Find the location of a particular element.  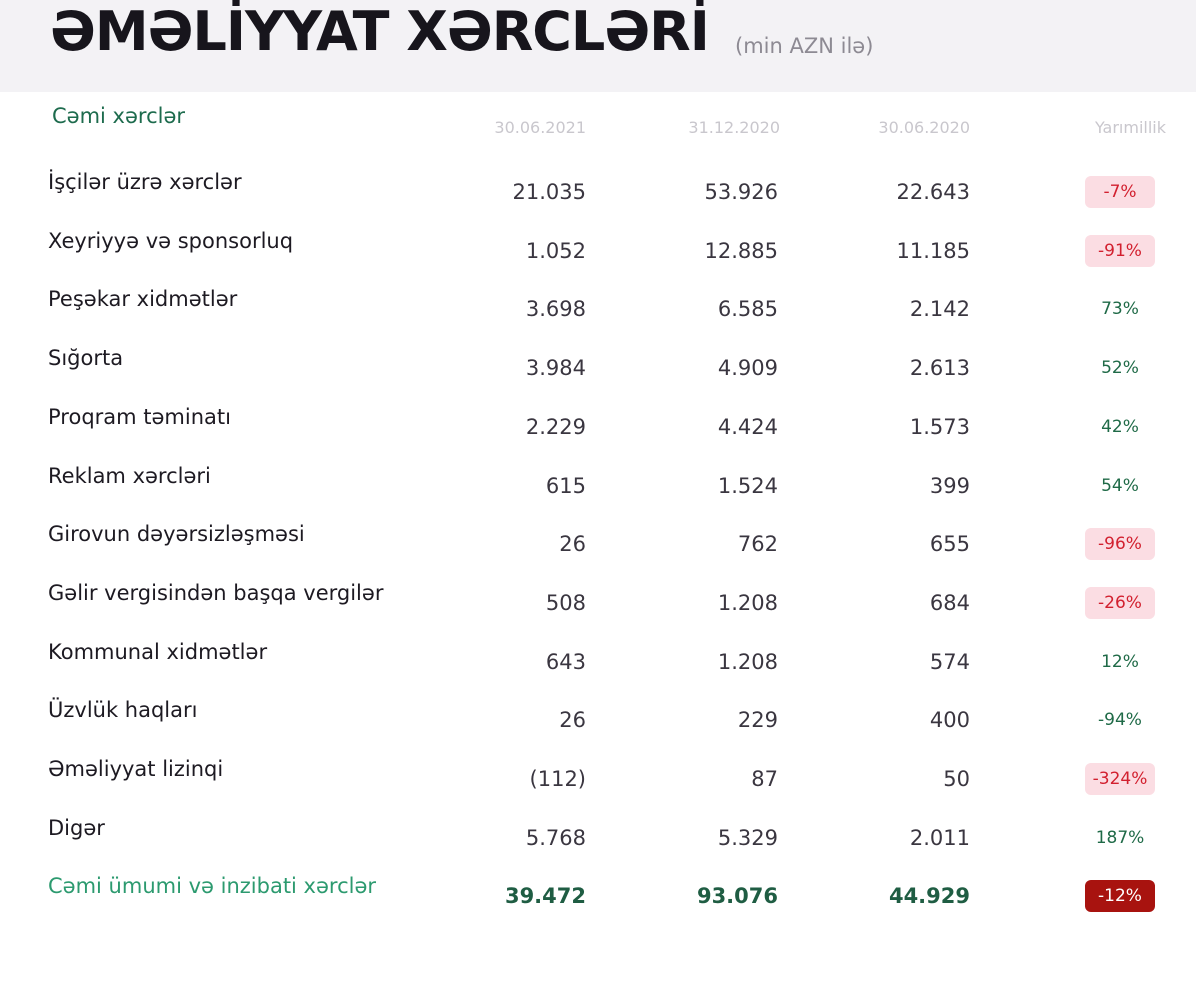

row-value: 3.698 is located at coordinates (555, 309).